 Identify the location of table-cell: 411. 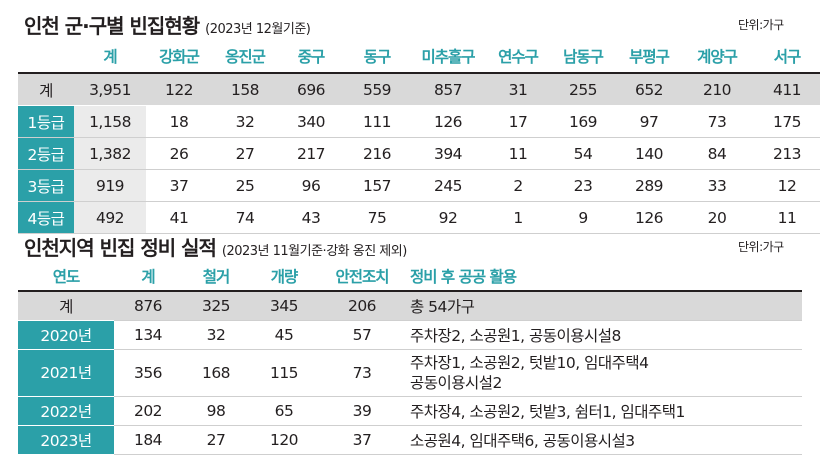
(786, 89).